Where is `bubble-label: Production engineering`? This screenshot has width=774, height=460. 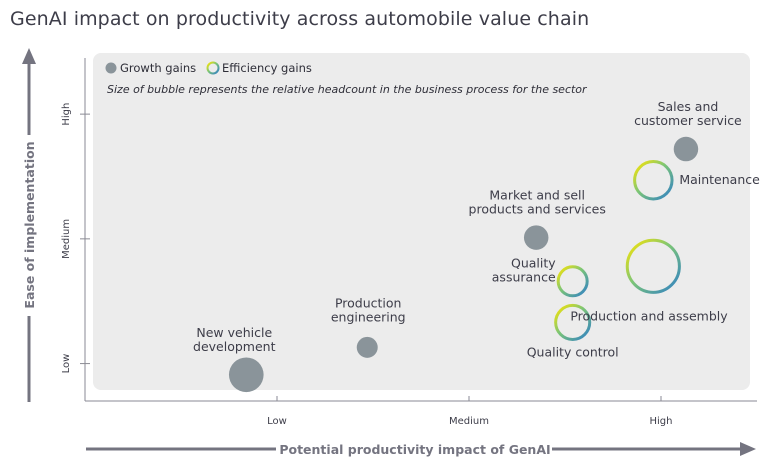 bubble-label: Production engineering is located at coordinates (368, 309).